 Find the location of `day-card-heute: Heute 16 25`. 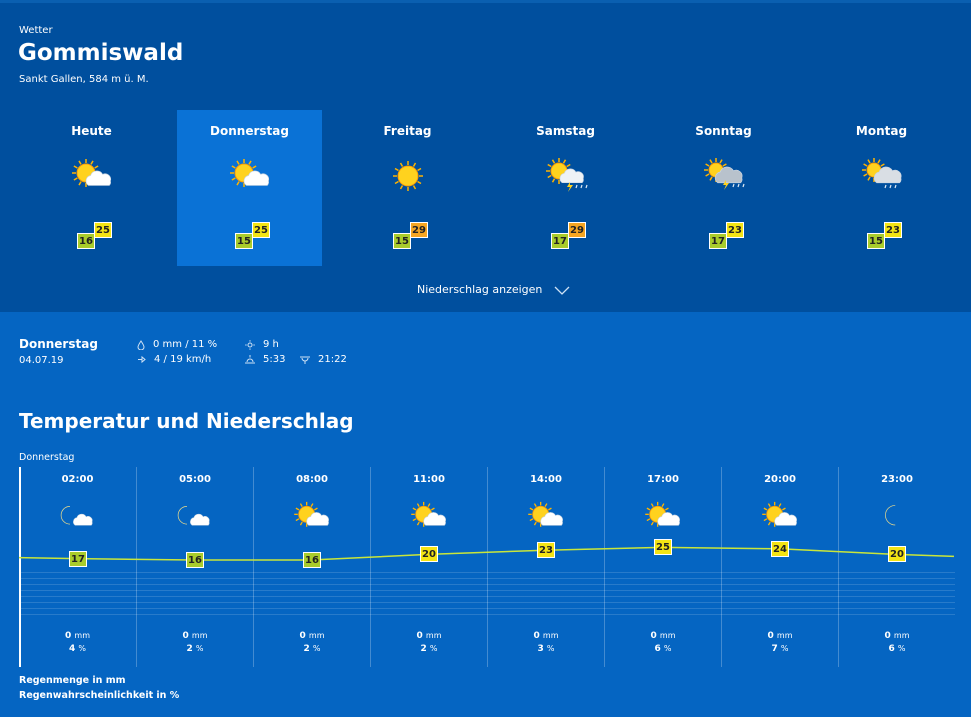

day-card-heute: Heute 16 25 is located at coordinates (91, 188).